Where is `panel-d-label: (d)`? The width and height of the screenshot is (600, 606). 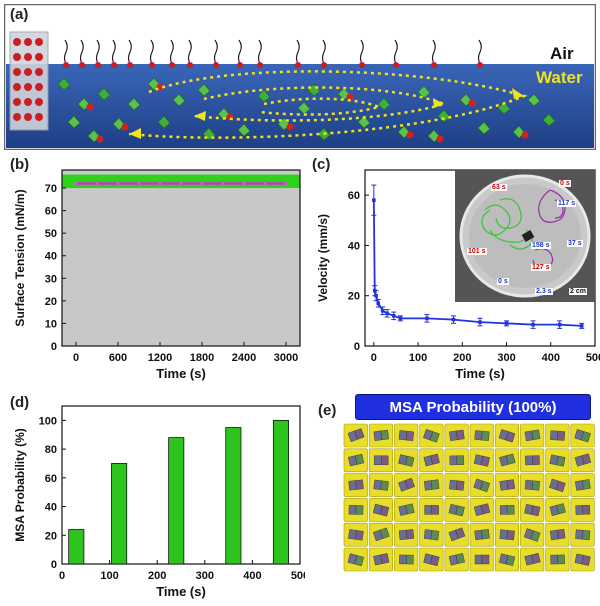
panel-d-label: (d) is located at coordinates (20, 402).